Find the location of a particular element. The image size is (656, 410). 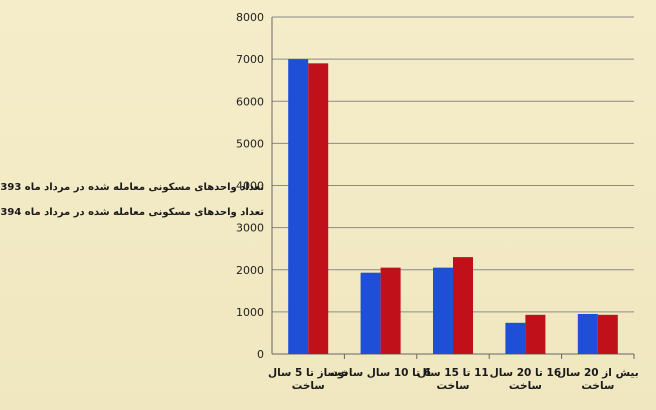

y-tick-label: 0 is located at coordinates (260, 354).